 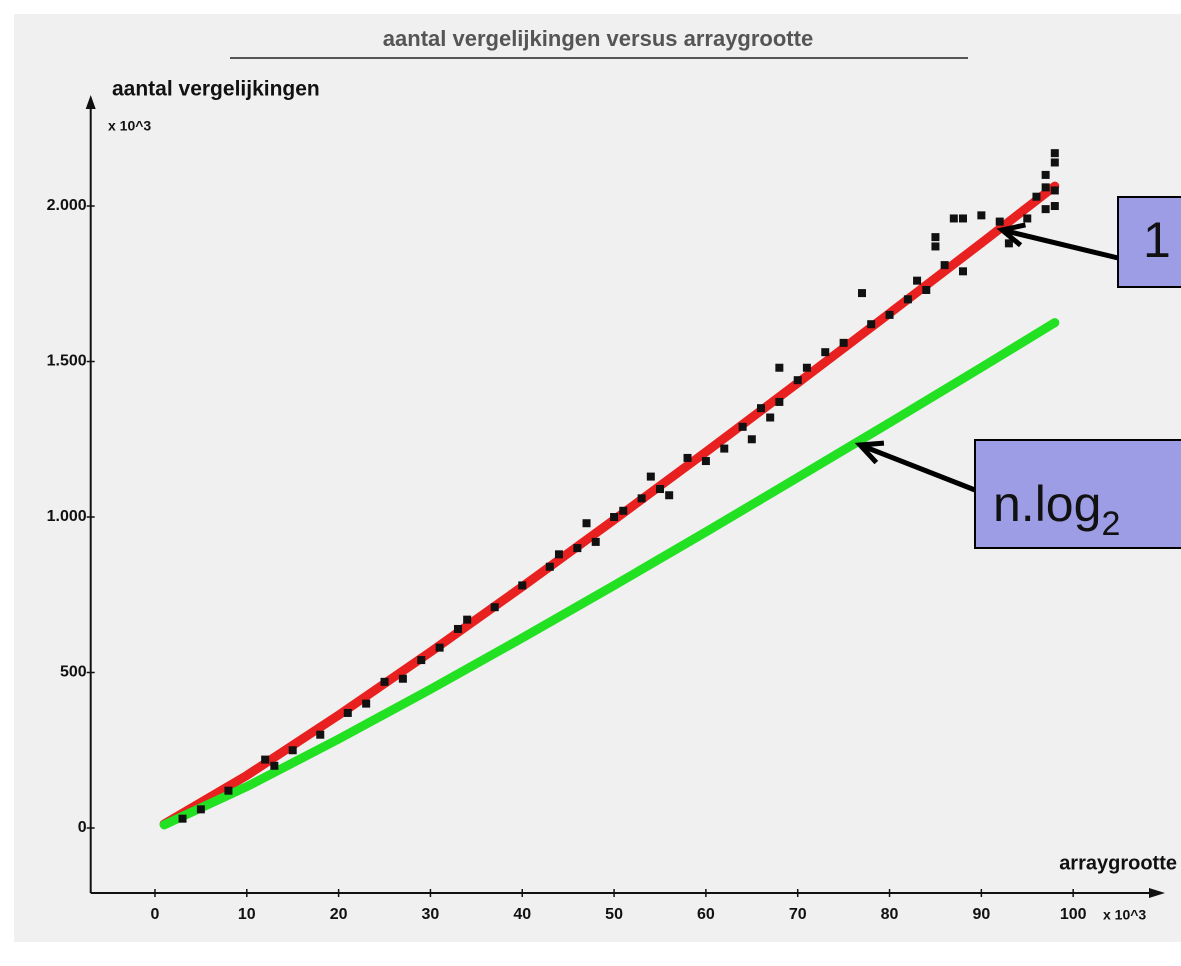 I want to click on y-axis-arrow, so click(x=90, y=102).